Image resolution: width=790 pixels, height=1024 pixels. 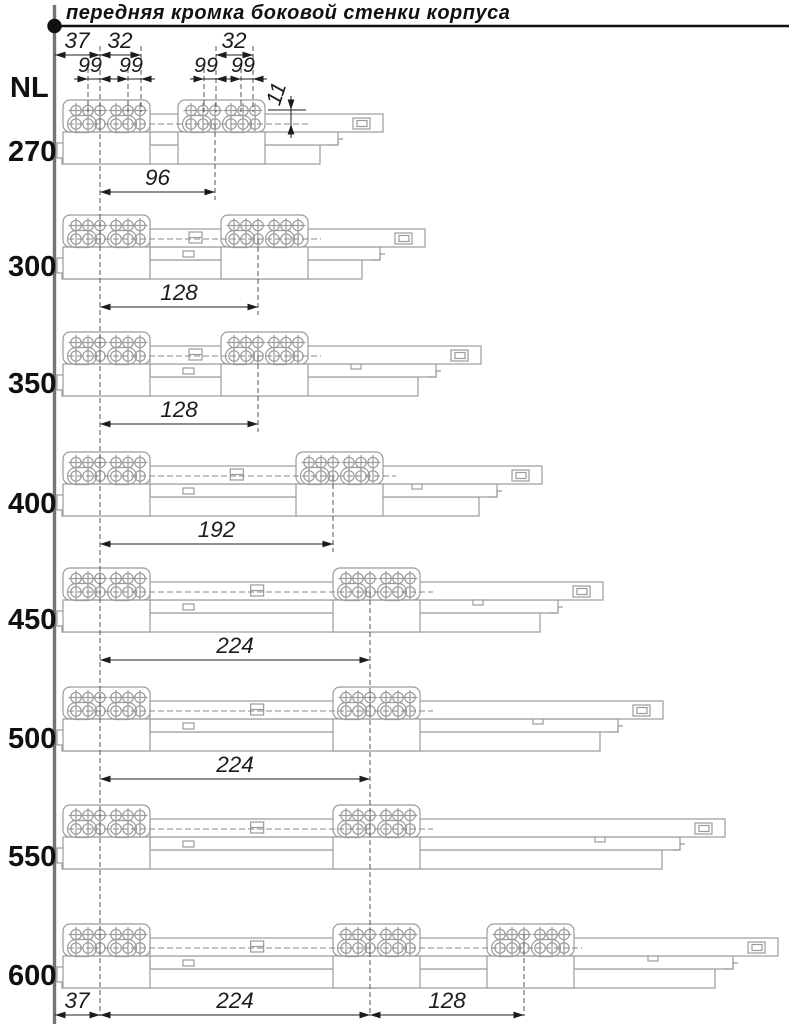 What do you see at coordinates (217, 514) in the screenshot?
I see `dimension-spacing-400: 192` at bounding box center [217, 514].